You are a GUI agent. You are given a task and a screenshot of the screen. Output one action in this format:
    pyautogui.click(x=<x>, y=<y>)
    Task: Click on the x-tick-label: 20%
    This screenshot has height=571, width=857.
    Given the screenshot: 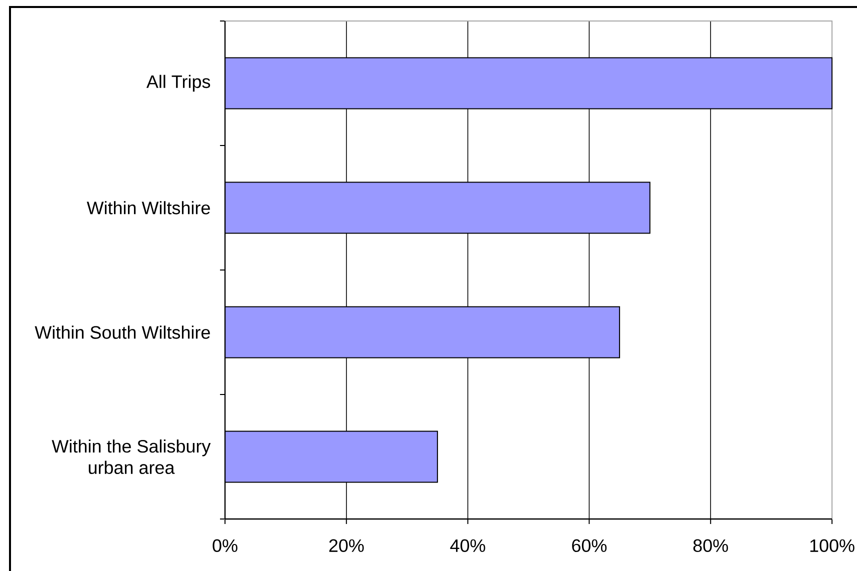 What is the action you would take?
    pyautogui.click(x=346, y=545)
    